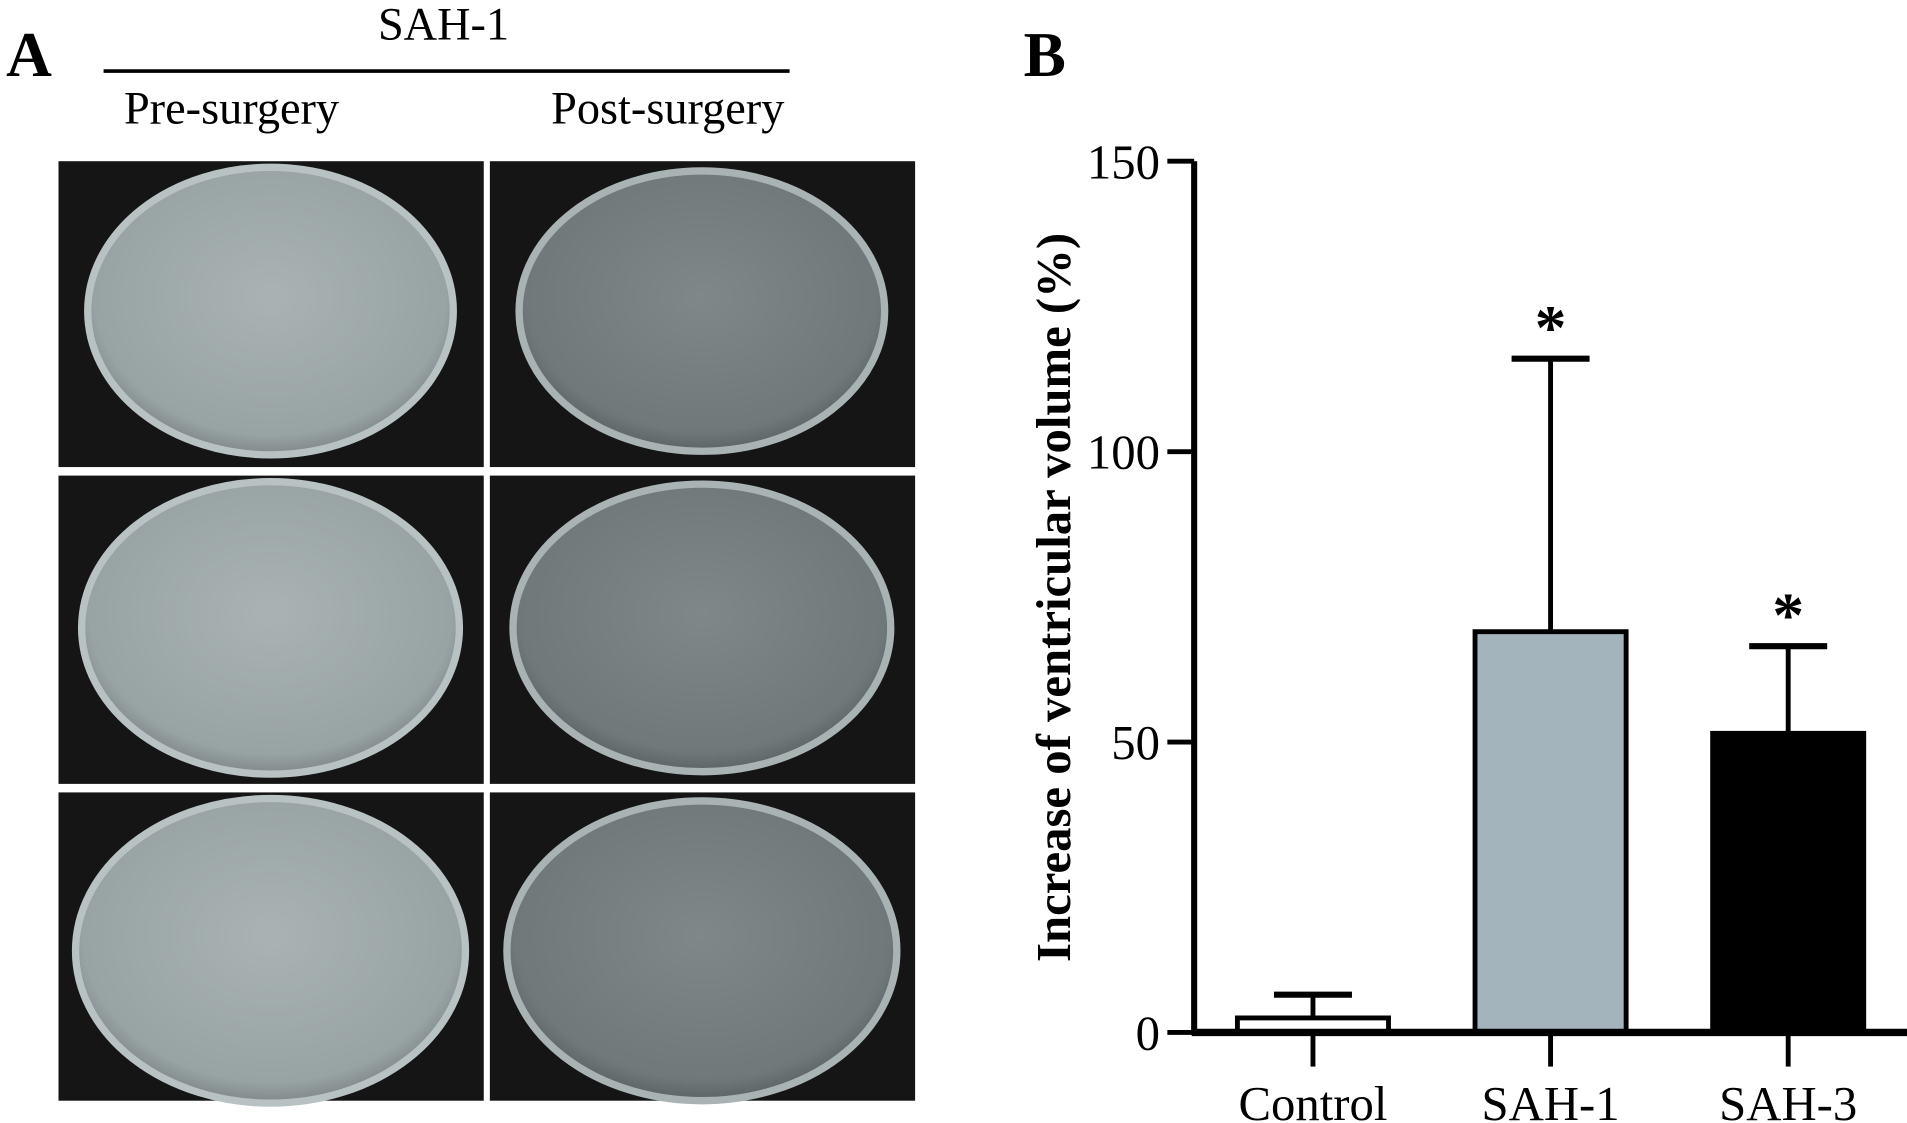  Describe the element at coordinates (443, 25) in the screenshot. I see `panel-title: SAH-1` at that location.